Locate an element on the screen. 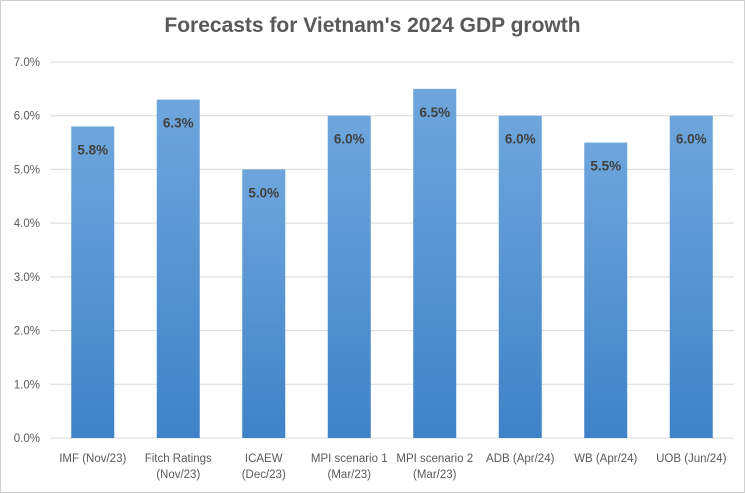 The width and height of the screenshot is (745, 493). y-tick-label: 6.0% is located at coordinates (27, 117).